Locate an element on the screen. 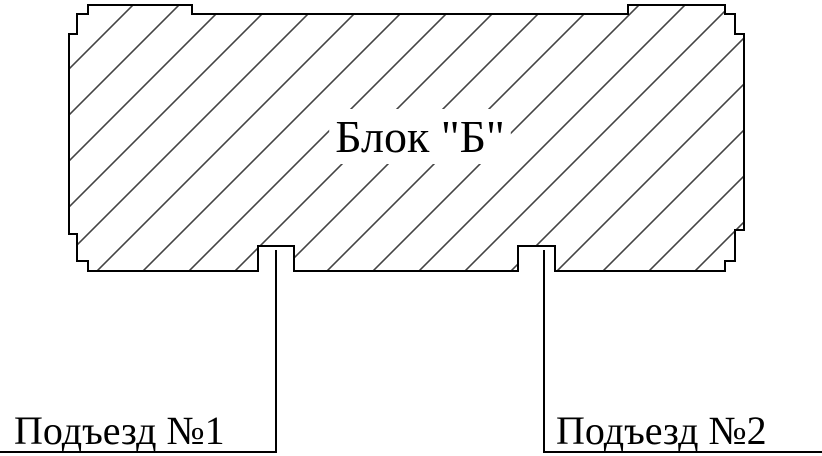 The height and width of the screenshot is (456, 822). entrance-2-label: Подъезд №2 is located at coordinates (661, 430).